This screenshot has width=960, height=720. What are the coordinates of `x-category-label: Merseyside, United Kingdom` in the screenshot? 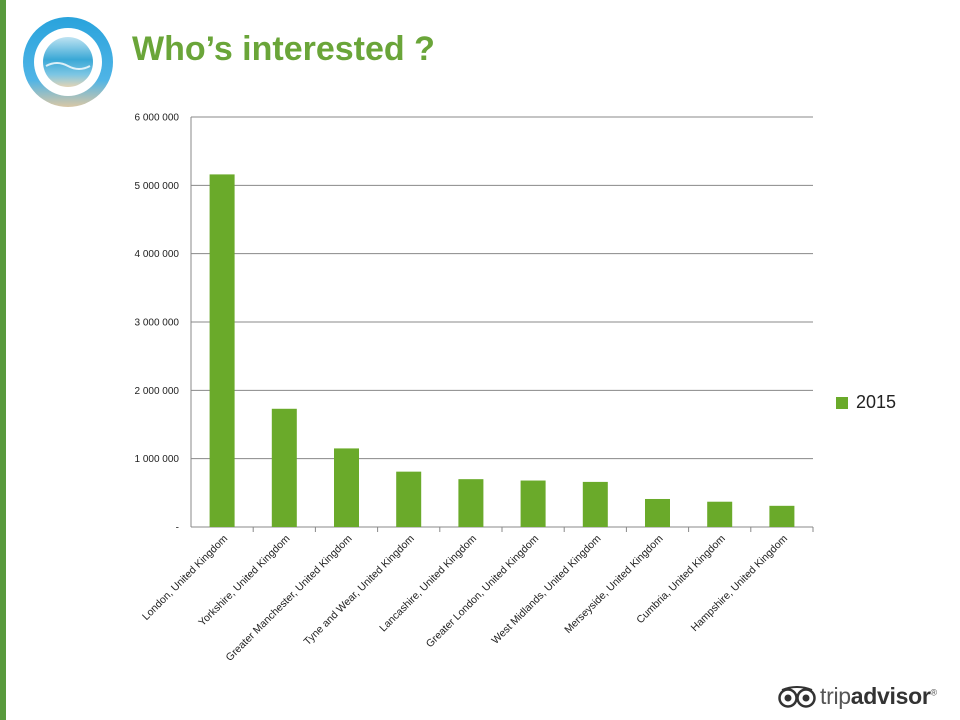 It's located at (614, 584).